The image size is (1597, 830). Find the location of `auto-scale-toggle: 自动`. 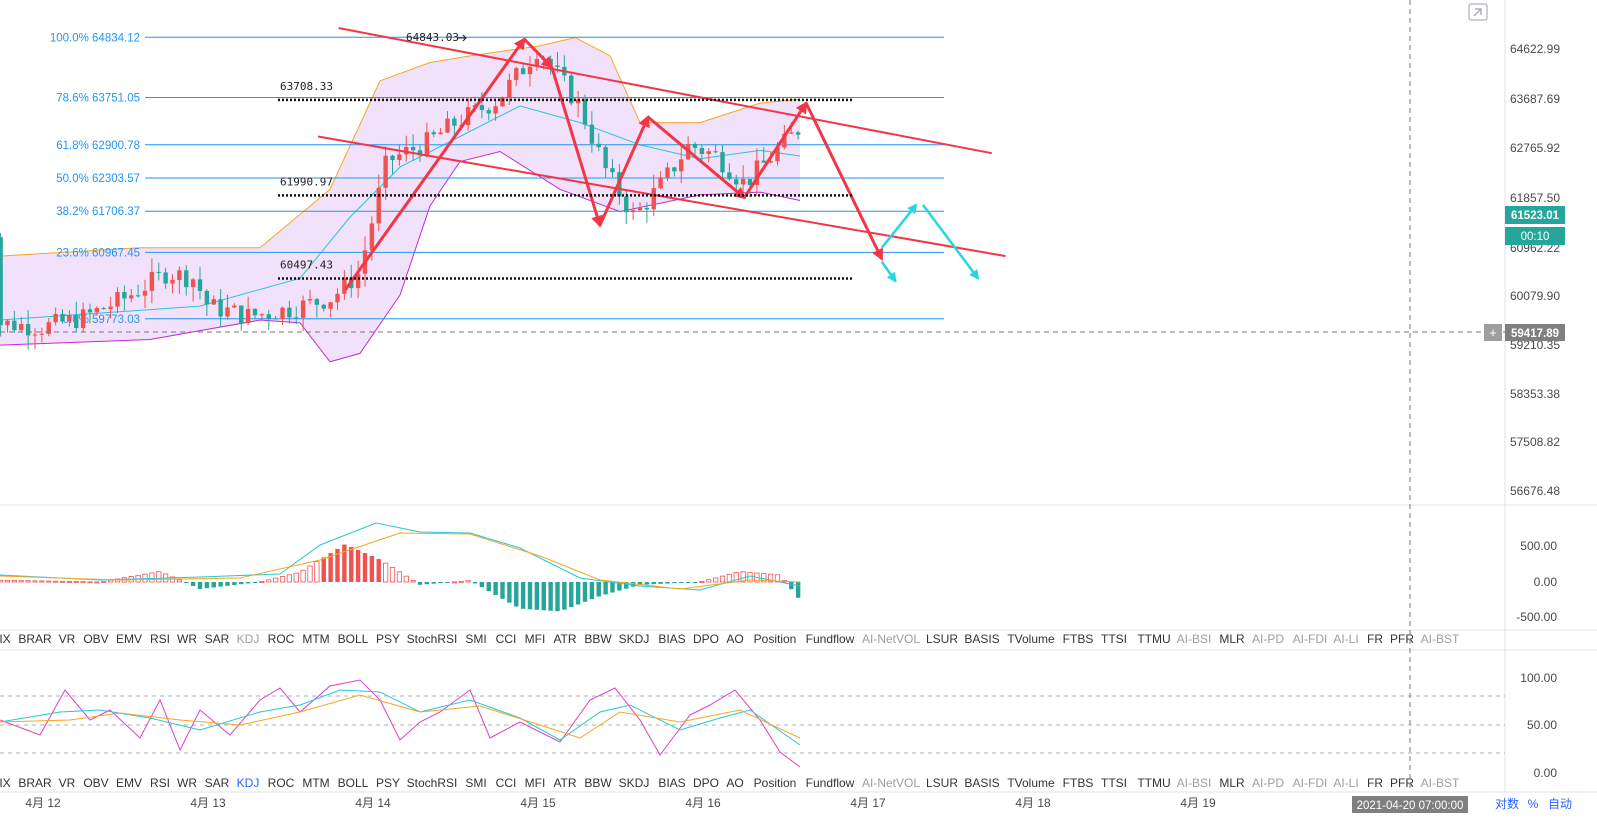

auto-scale-toggle: 自动 is located at coordinates (1560, 804).